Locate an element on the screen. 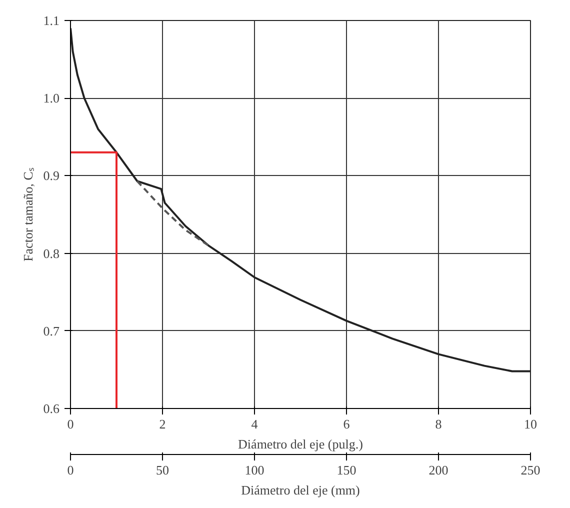 Image resolution: width=570 pixels, height=508 pixels. x-tick-label: 0 is located at coordinates (70, 424).